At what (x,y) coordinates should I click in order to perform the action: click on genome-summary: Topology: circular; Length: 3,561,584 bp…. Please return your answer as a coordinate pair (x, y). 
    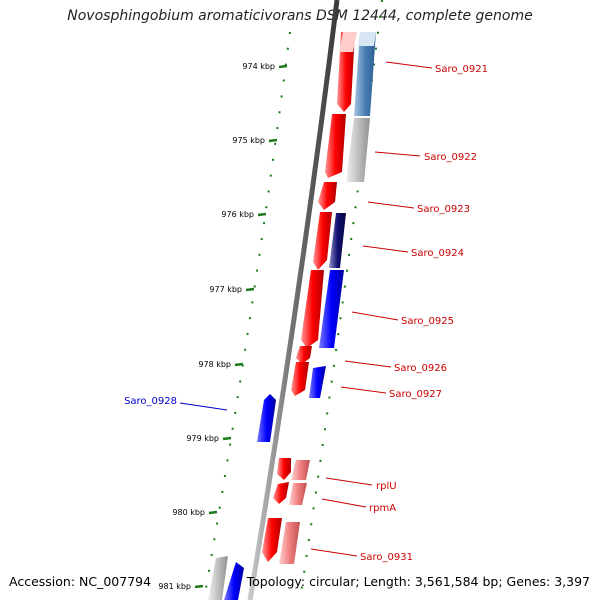
    Looking at the image, I should click on (418, 581).